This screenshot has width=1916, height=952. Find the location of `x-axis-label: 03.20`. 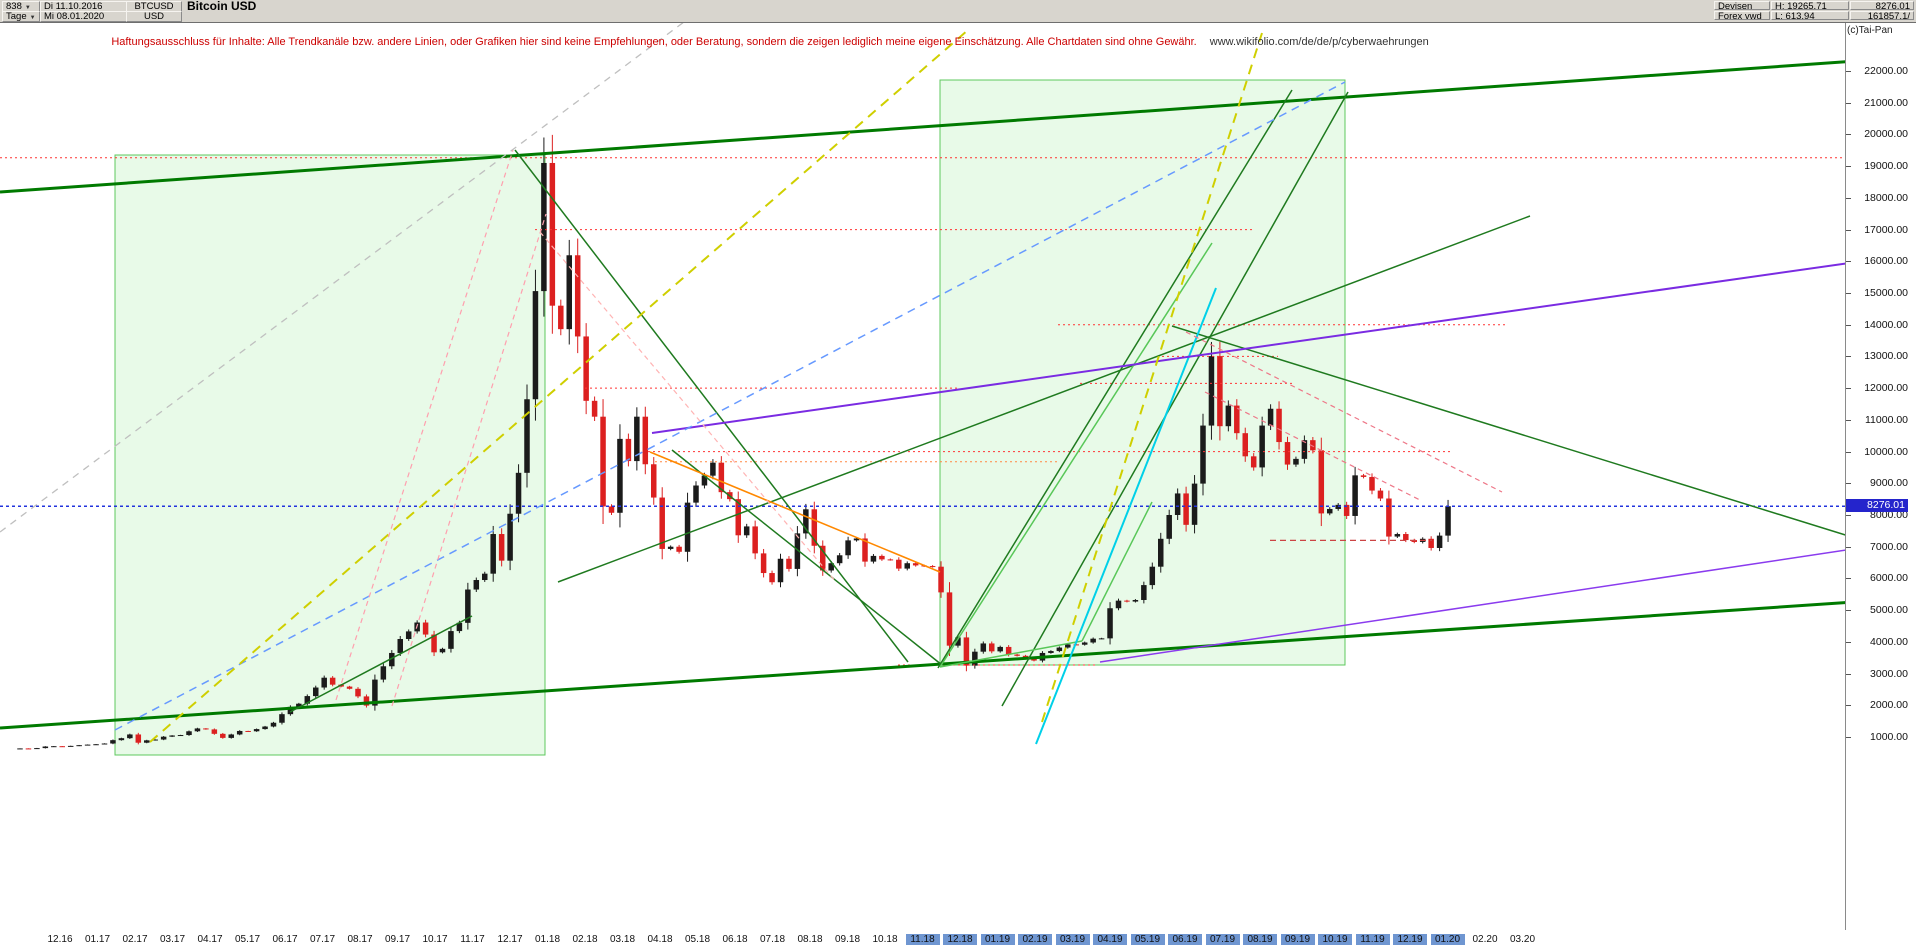

x-axis-label: 03.20 is located at coordinates (1522, 939).